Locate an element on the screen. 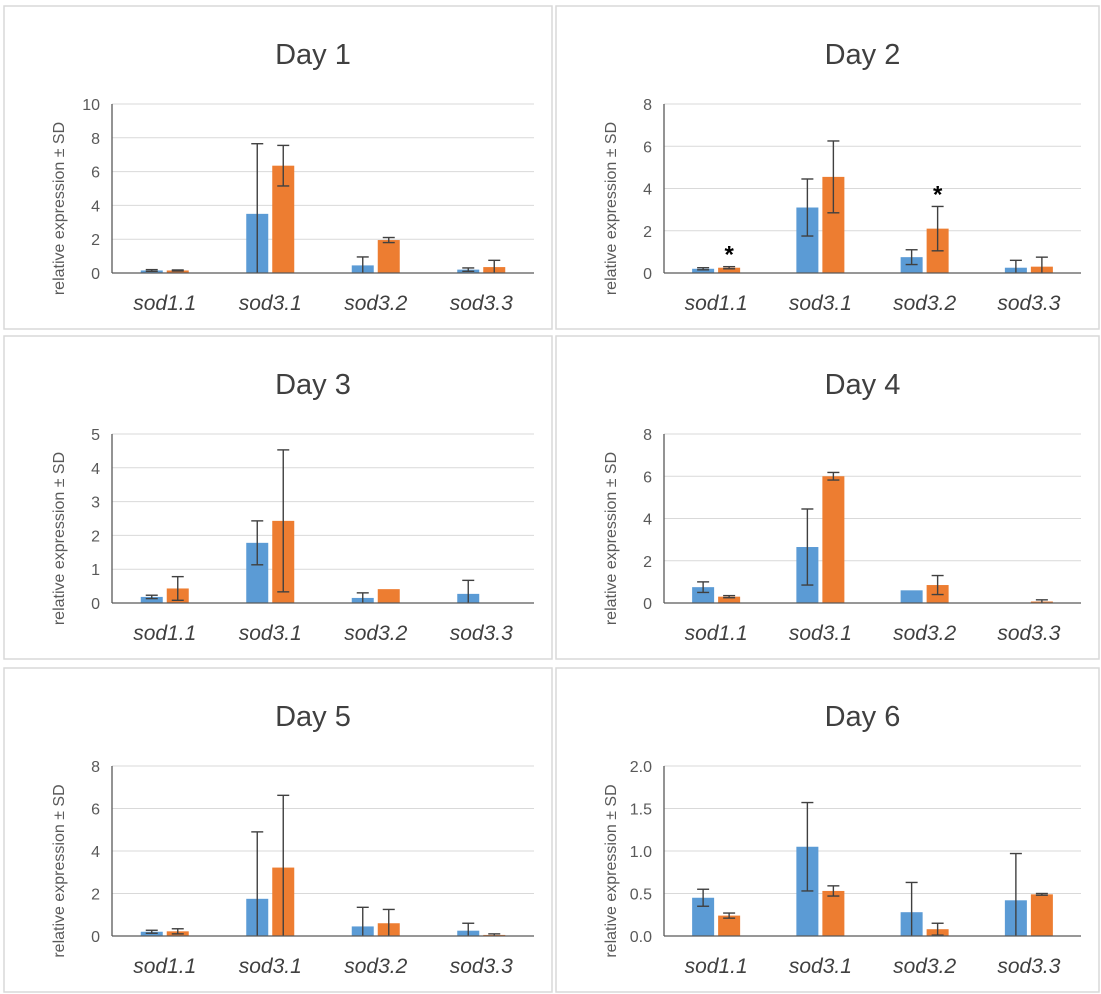 The width and height of the screenshot is (1101, 994). chart-title: Day 4 is located at coordinates (863, 385).